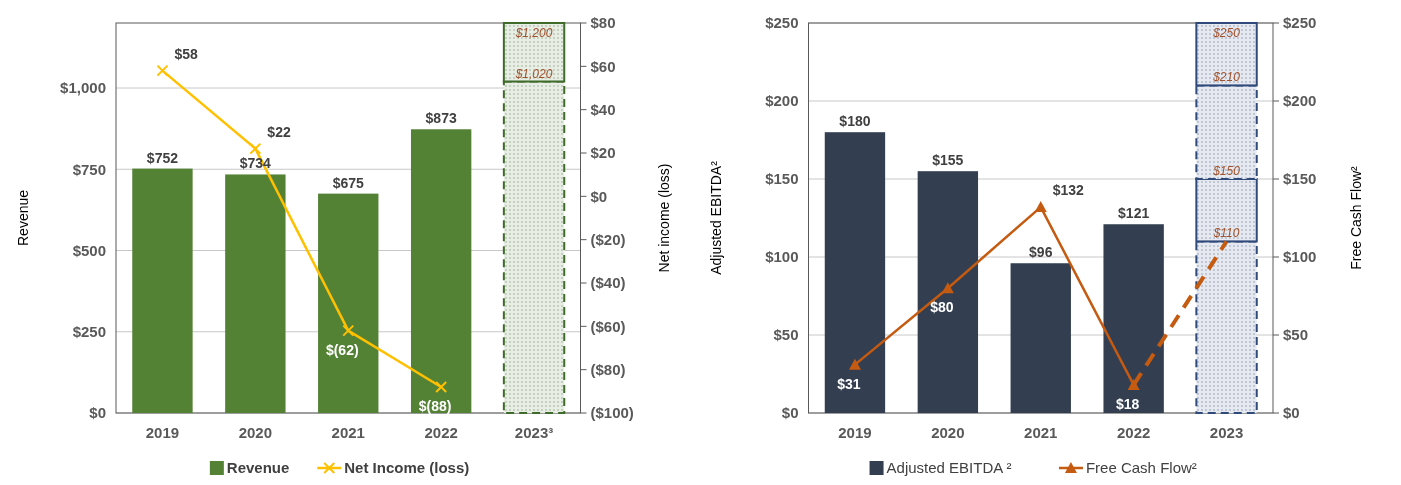 The height and width of the screenshot is (485, 1401). Describe the element at coordinates (1134, 213) in the screenshot. I see `data-label: $121` at that location.